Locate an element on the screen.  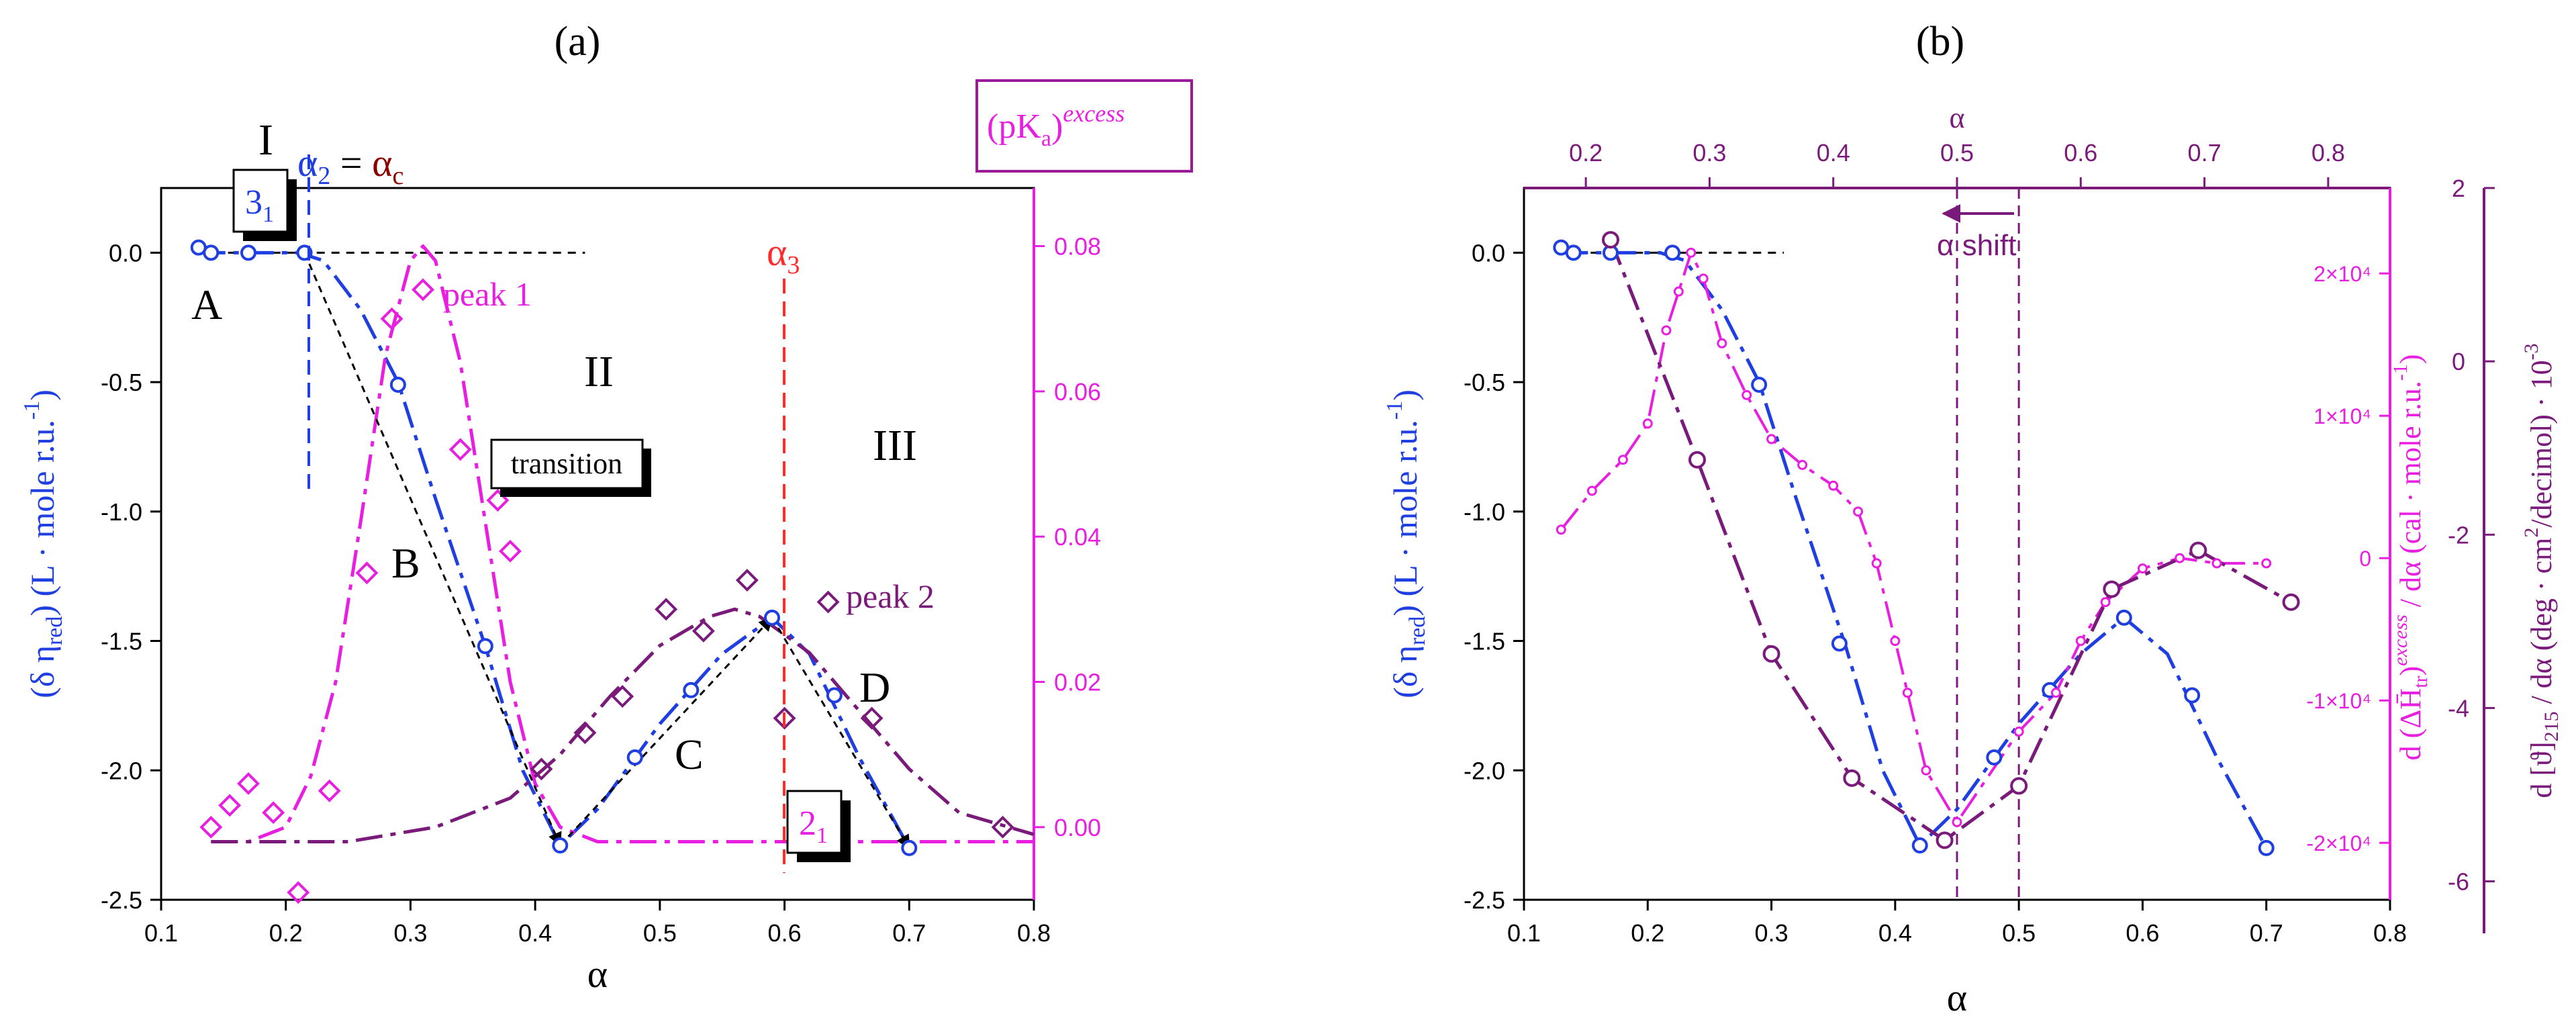
panel-a-y-tick-label: 0.0 is located at coordinates (125, 253).